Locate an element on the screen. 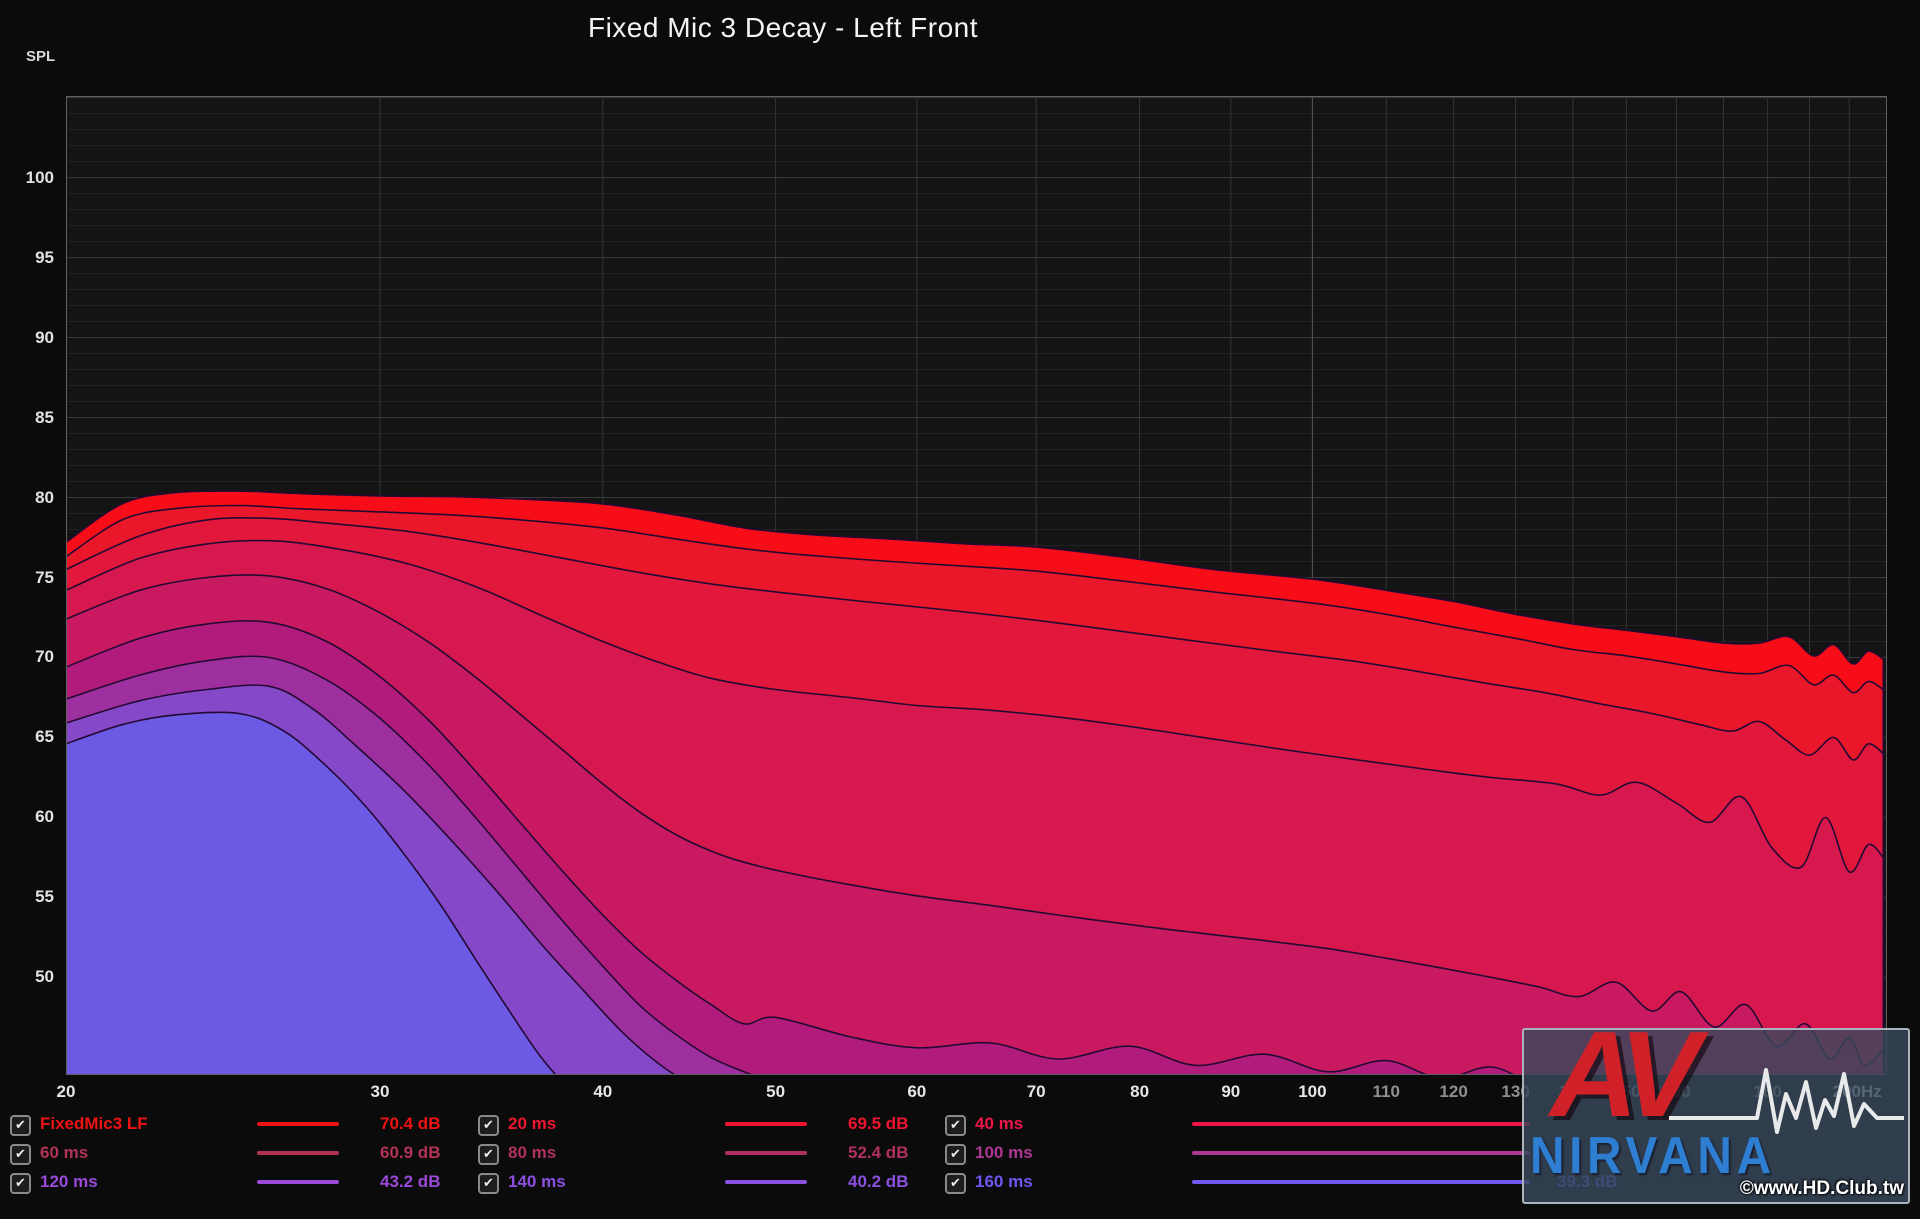  legend-value: 43.2 dB is located at coordinates (410, 1181).